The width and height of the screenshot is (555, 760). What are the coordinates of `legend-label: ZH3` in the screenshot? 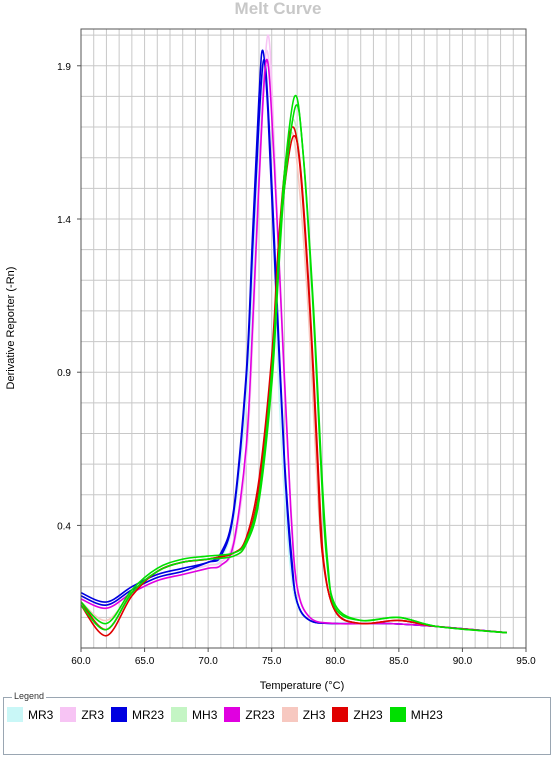 It's located at (314, 714).